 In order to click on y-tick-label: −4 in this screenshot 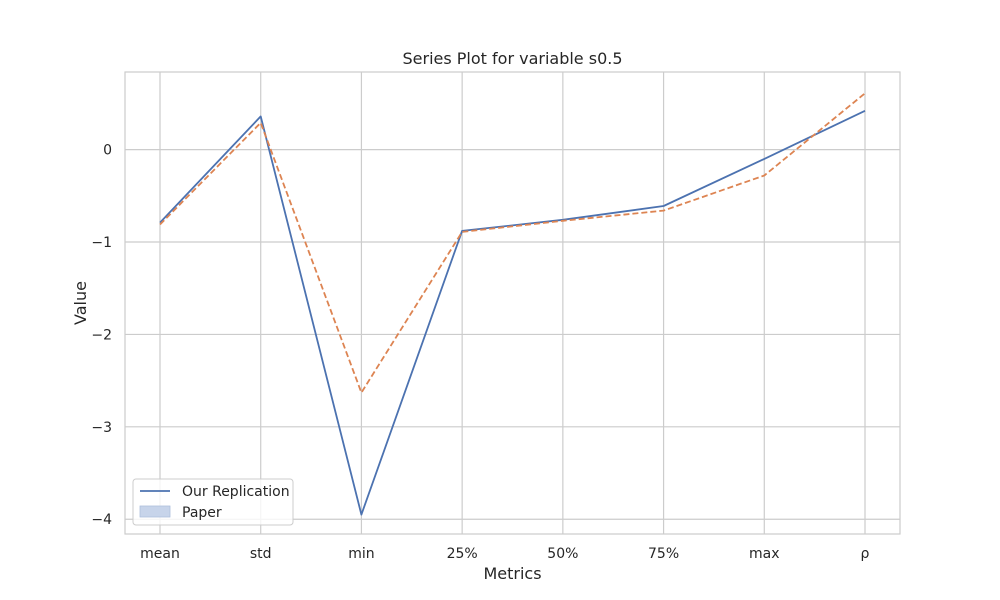, I will do `click(101, 520)`.